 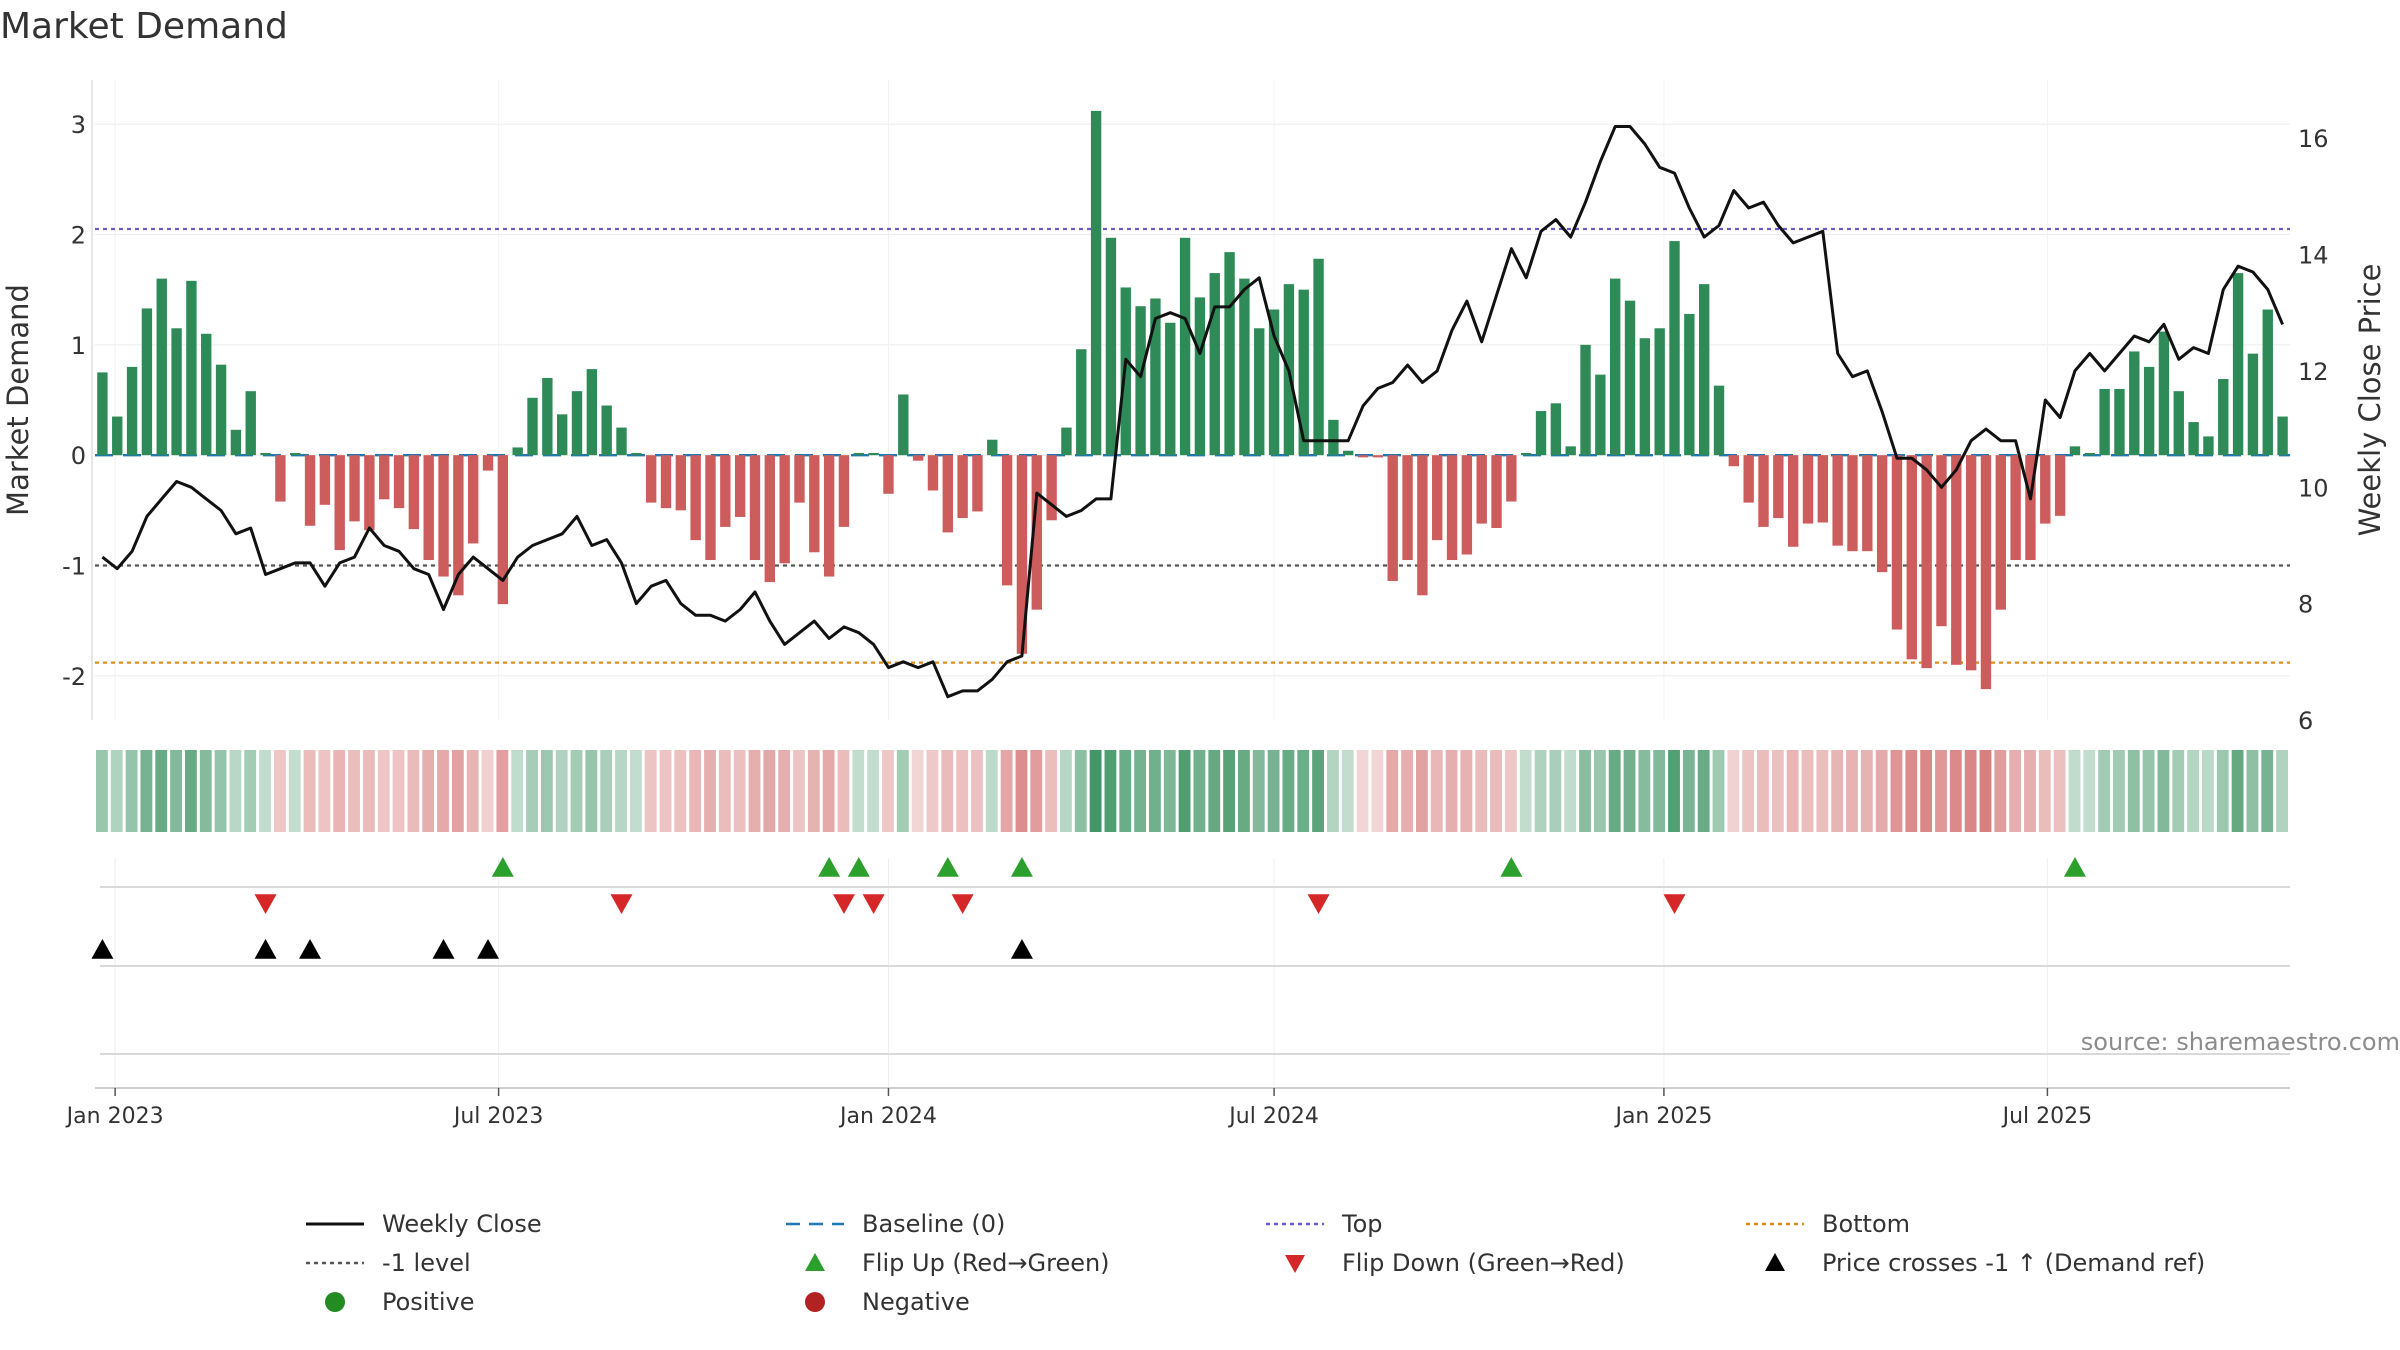 I want to click on source-note: source: sharemaestro.com, so click(x=2240, y=1042).